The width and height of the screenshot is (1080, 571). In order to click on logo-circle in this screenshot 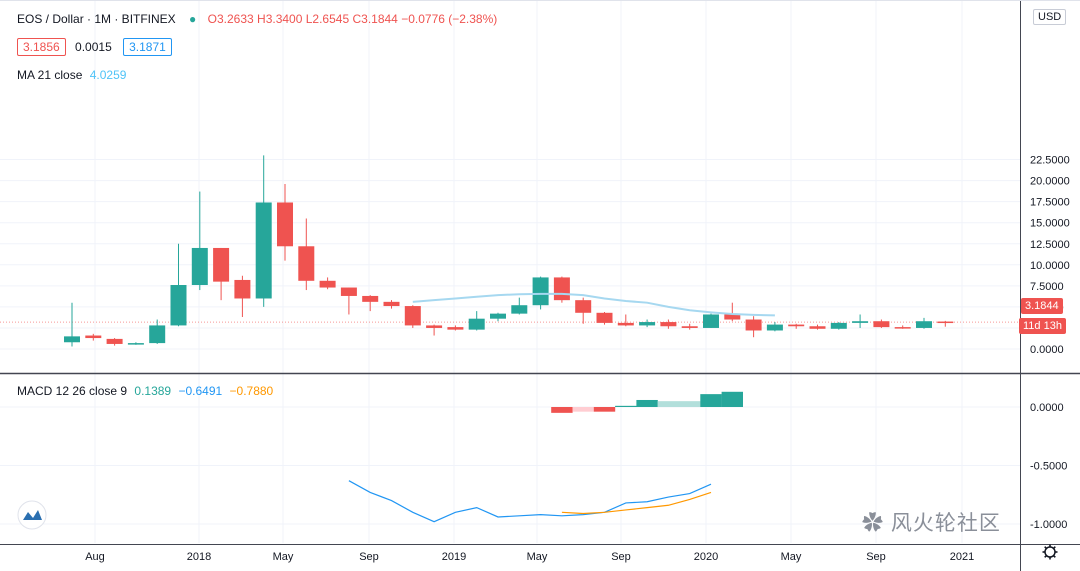, I will do `click(32, 515)`.